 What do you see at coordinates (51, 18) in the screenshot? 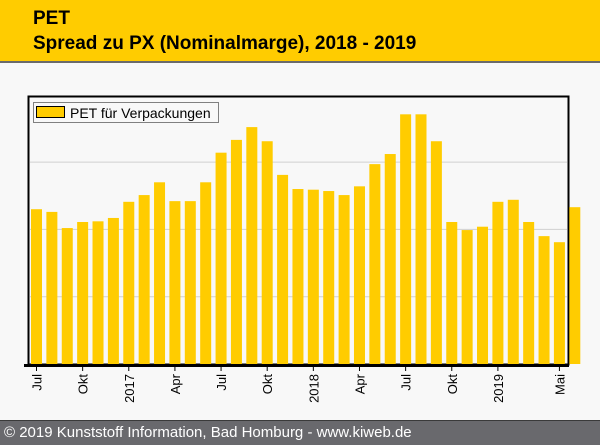
I see `chart-title: PET` at bounding box center [51, 18].